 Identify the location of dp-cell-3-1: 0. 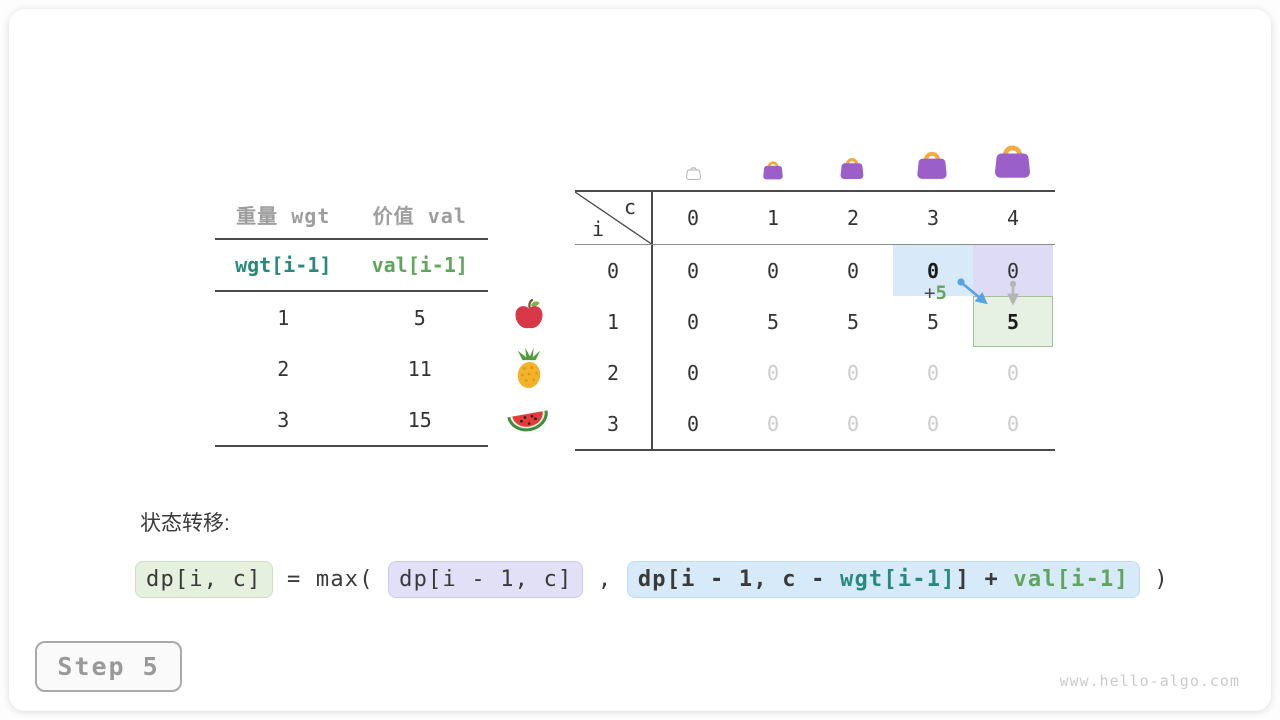
(773, 423).